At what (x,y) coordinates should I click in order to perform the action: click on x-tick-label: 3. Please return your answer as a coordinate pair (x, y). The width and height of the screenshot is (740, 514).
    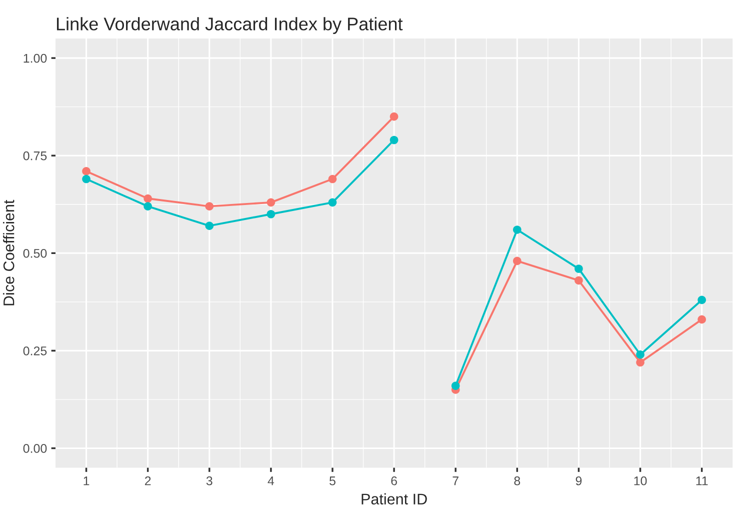
    Looking at the image, I should click on (209, 481).